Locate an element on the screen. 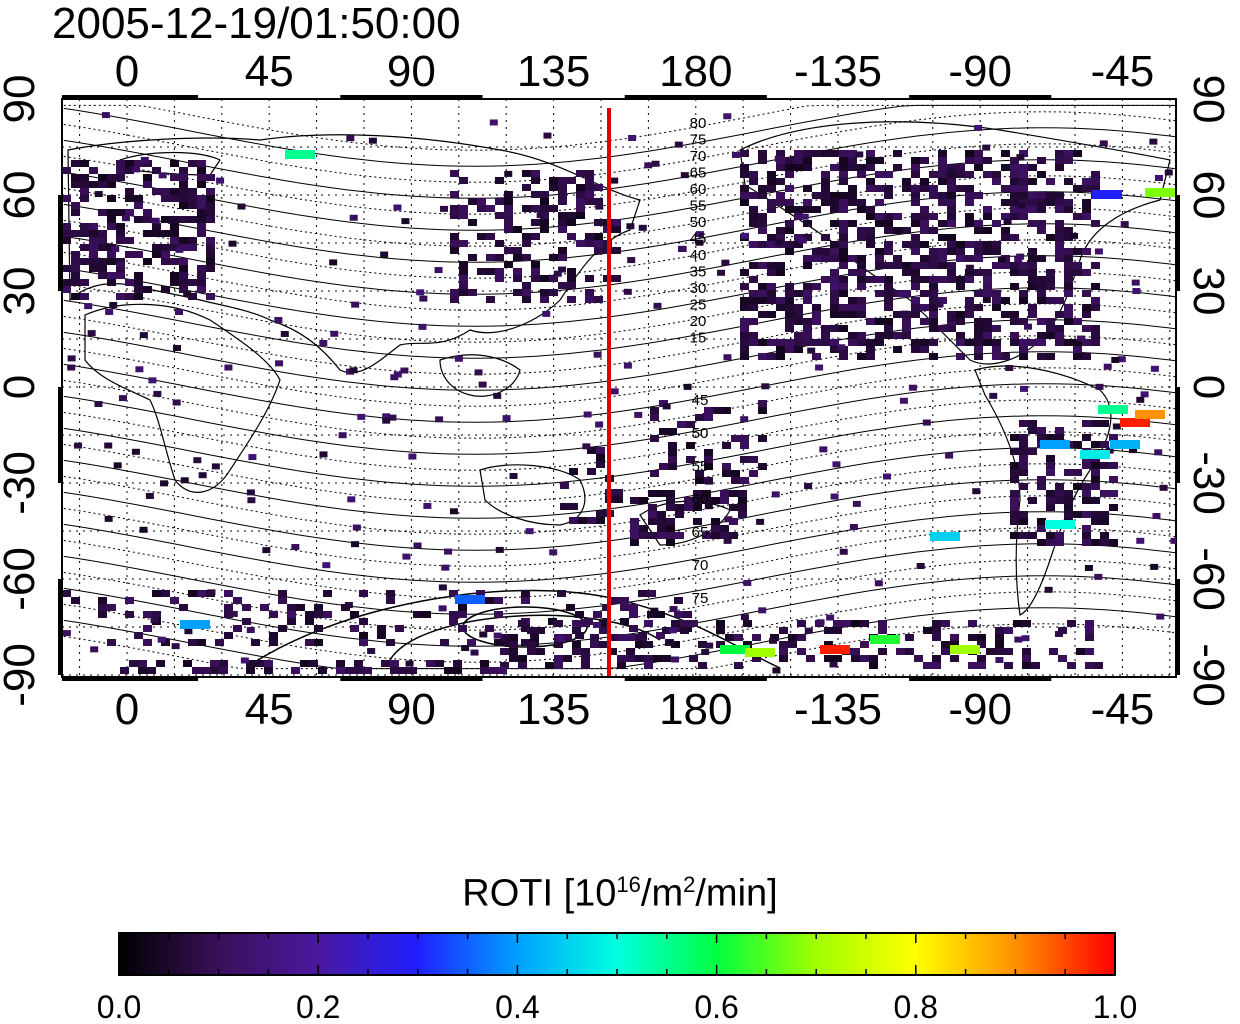  left-lat-label: -90 is located at coordinates (22, 675).